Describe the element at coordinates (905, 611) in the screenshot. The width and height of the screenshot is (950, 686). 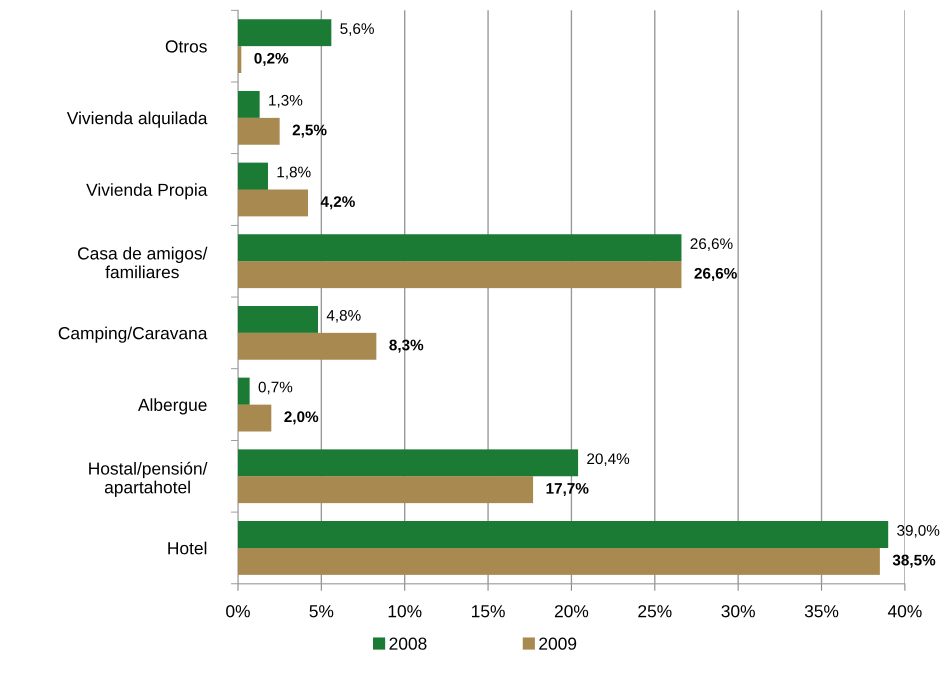
I see `x-tick-label: 40%` at that location.